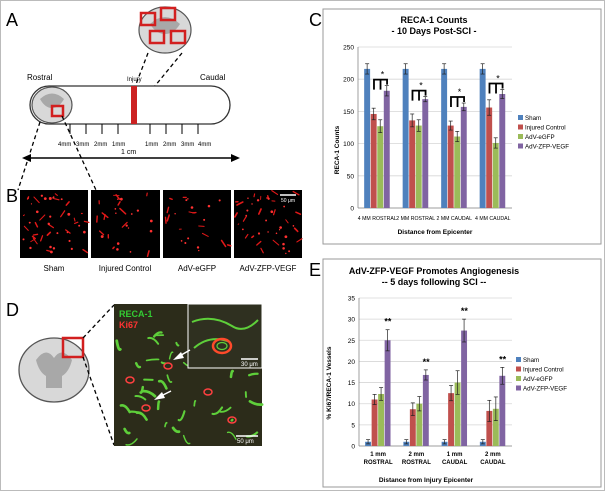  Describe the element at coordinates (348, 80) in the screenshot. I see `y-tick-label: 200` at that location.